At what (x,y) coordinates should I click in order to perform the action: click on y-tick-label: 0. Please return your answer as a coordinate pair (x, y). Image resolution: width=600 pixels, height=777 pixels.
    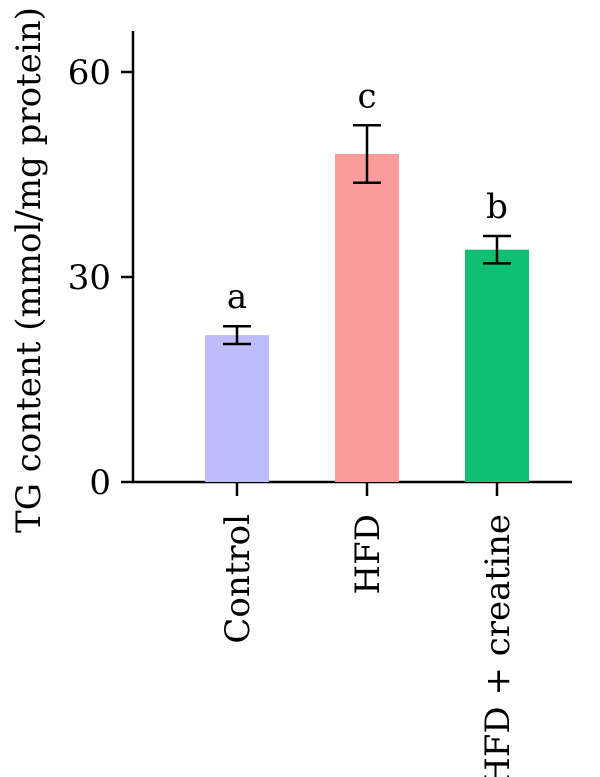
    Looking at the image, I should click on (100, 483).